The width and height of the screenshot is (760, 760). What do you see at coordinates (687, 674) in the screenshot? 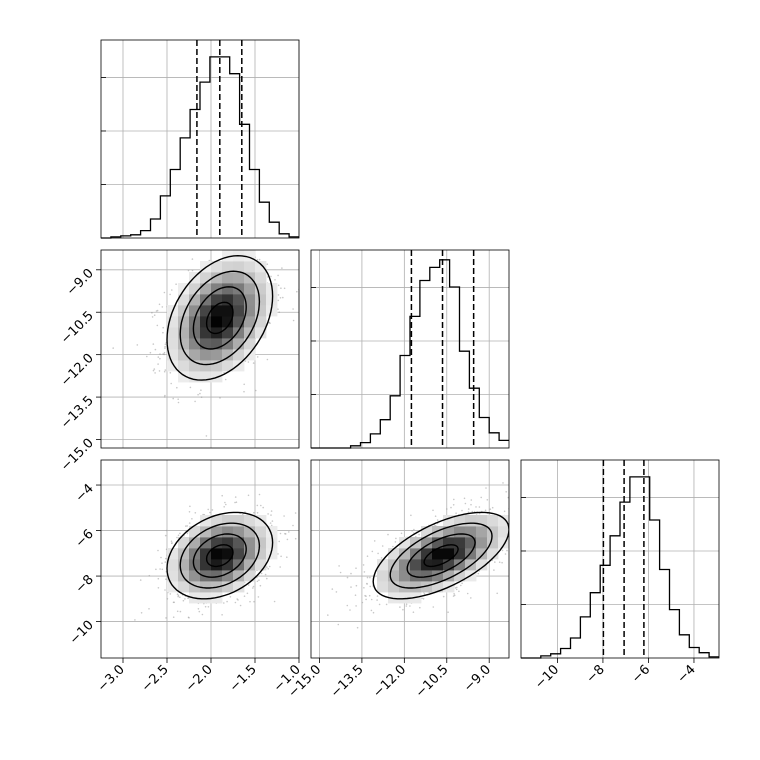
I see `x-tick-label-2-3: −4` at bounding box center [687, 674].